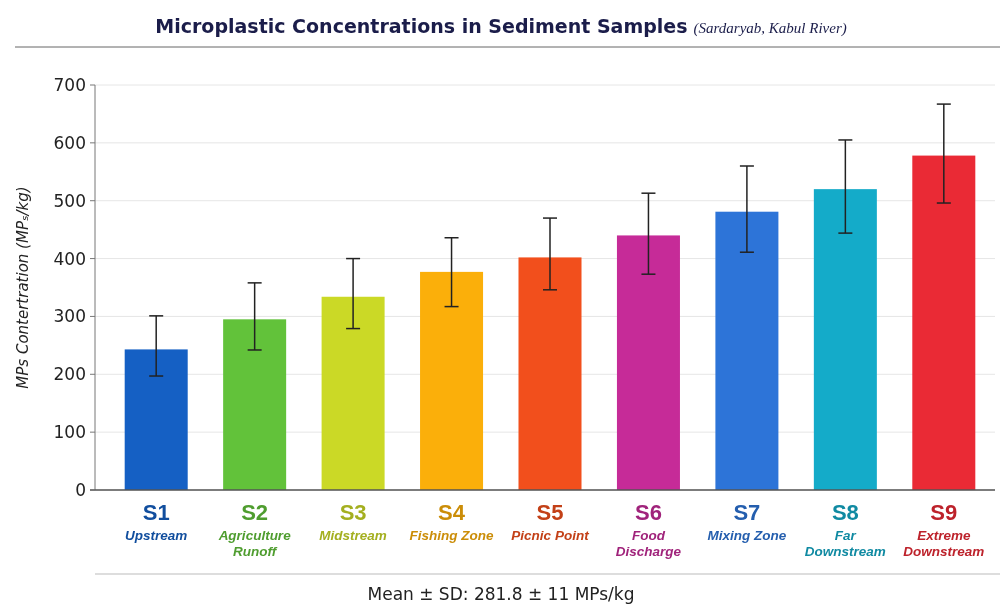 The image size is (1002, 611). Describe the element at coordinates (845, 529) in the screenshot. I see `x-tick-label: S8 Far Downstream` at that location.